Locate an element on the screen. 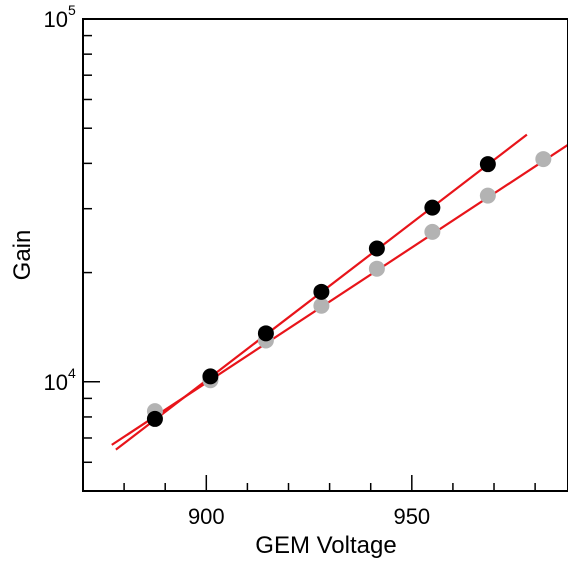 This screenshot has width=568, height=562. x-tick-label: 900 is located at coordinates (206, 516).